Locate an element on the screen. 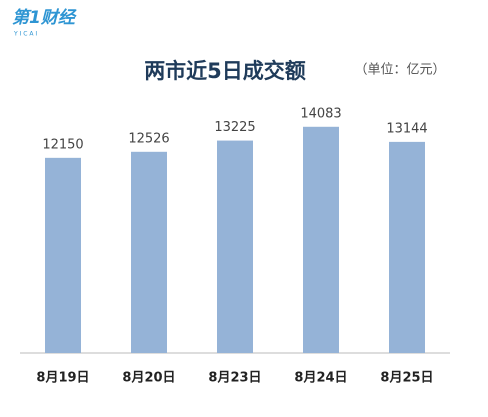 Image resolution: width=488 pixels, height=417 pixels. x-tick-label: 8月25日 is located at coordinates (406, 378).